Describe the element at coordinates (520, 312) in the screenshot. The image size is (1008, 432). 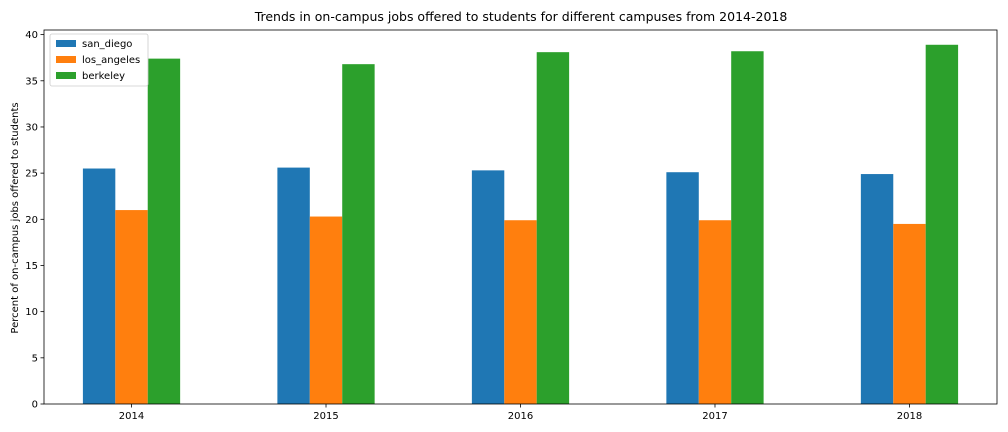
I see `bar-los_angeles-2016` at that location.